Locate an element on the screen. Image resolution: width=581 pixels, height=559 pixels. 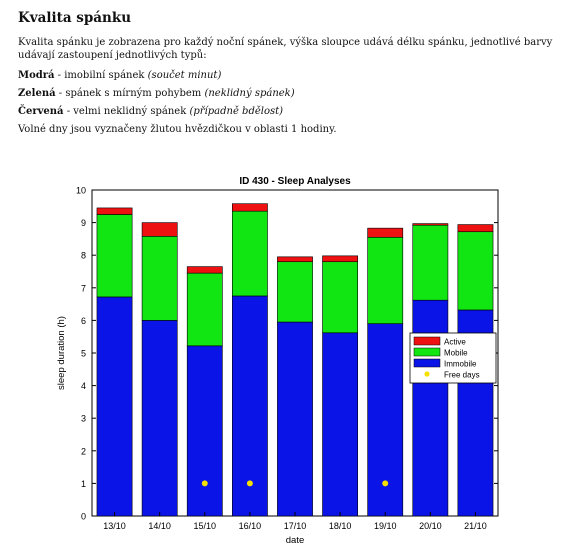
y-tick-label: 8 is located at coordinates (83, 256).